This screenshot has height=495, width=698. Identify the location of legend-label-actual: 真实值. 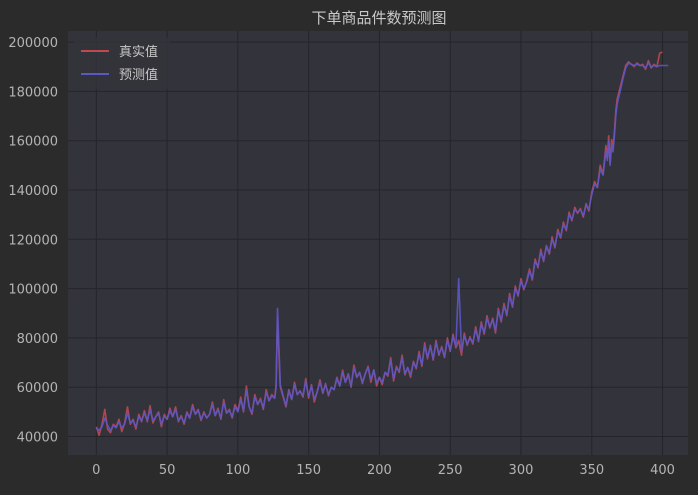
(138, 52).